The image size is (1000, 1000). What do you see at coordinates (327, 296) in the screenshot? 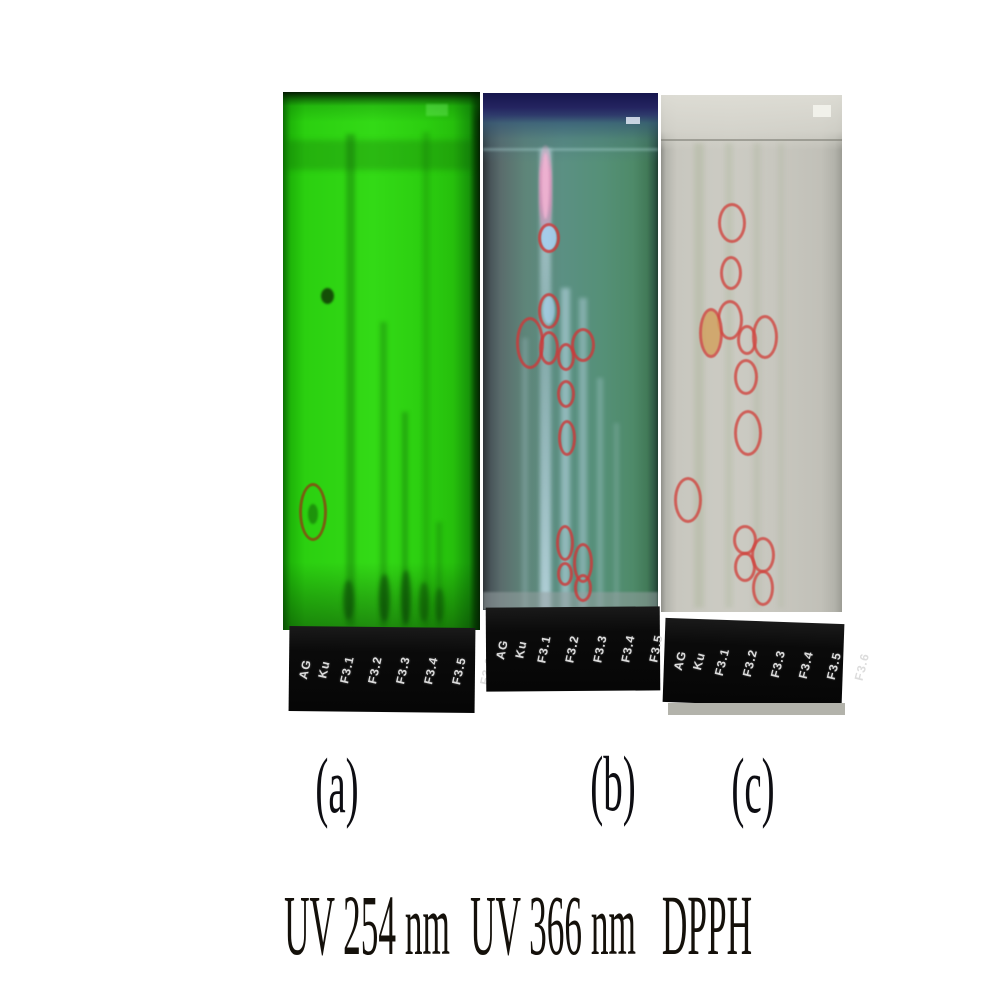
I see `dark-spot` at bounding box center [327, 296].